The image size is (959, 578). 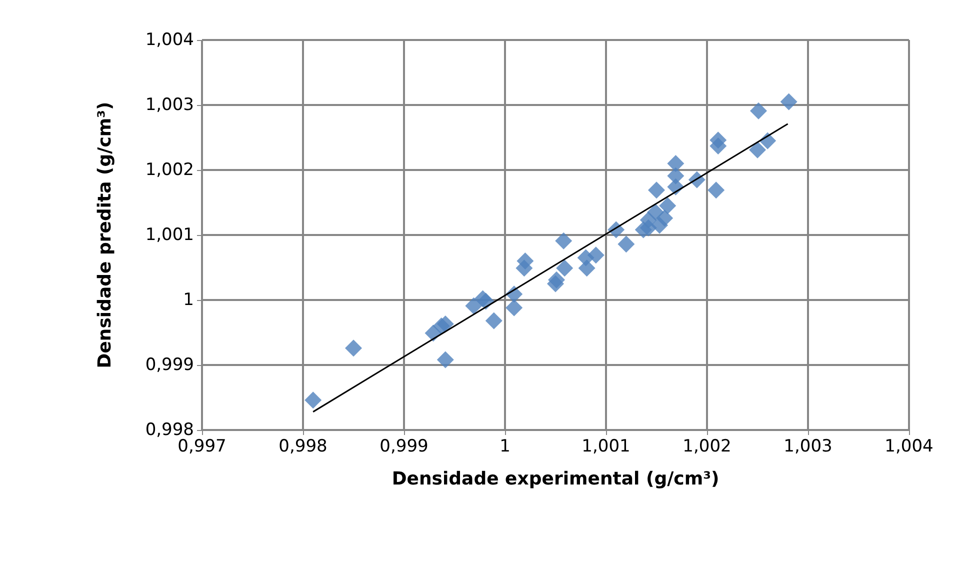 I want to click on y-axis-title: Densidade predita (g/cm³), so click(x=105, y=235).